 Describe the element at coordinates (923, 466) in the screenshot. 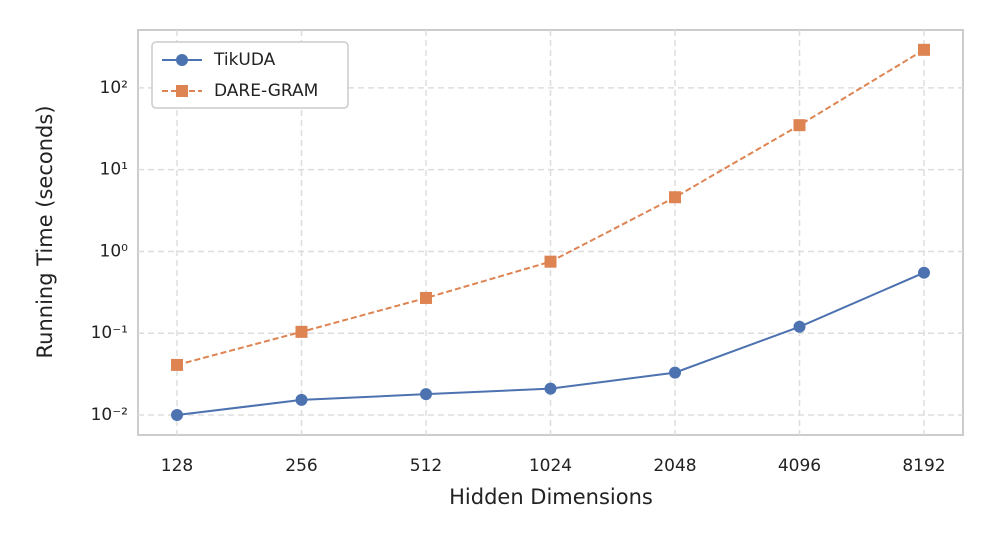

I see `x-tick-label: 8192` at that location.